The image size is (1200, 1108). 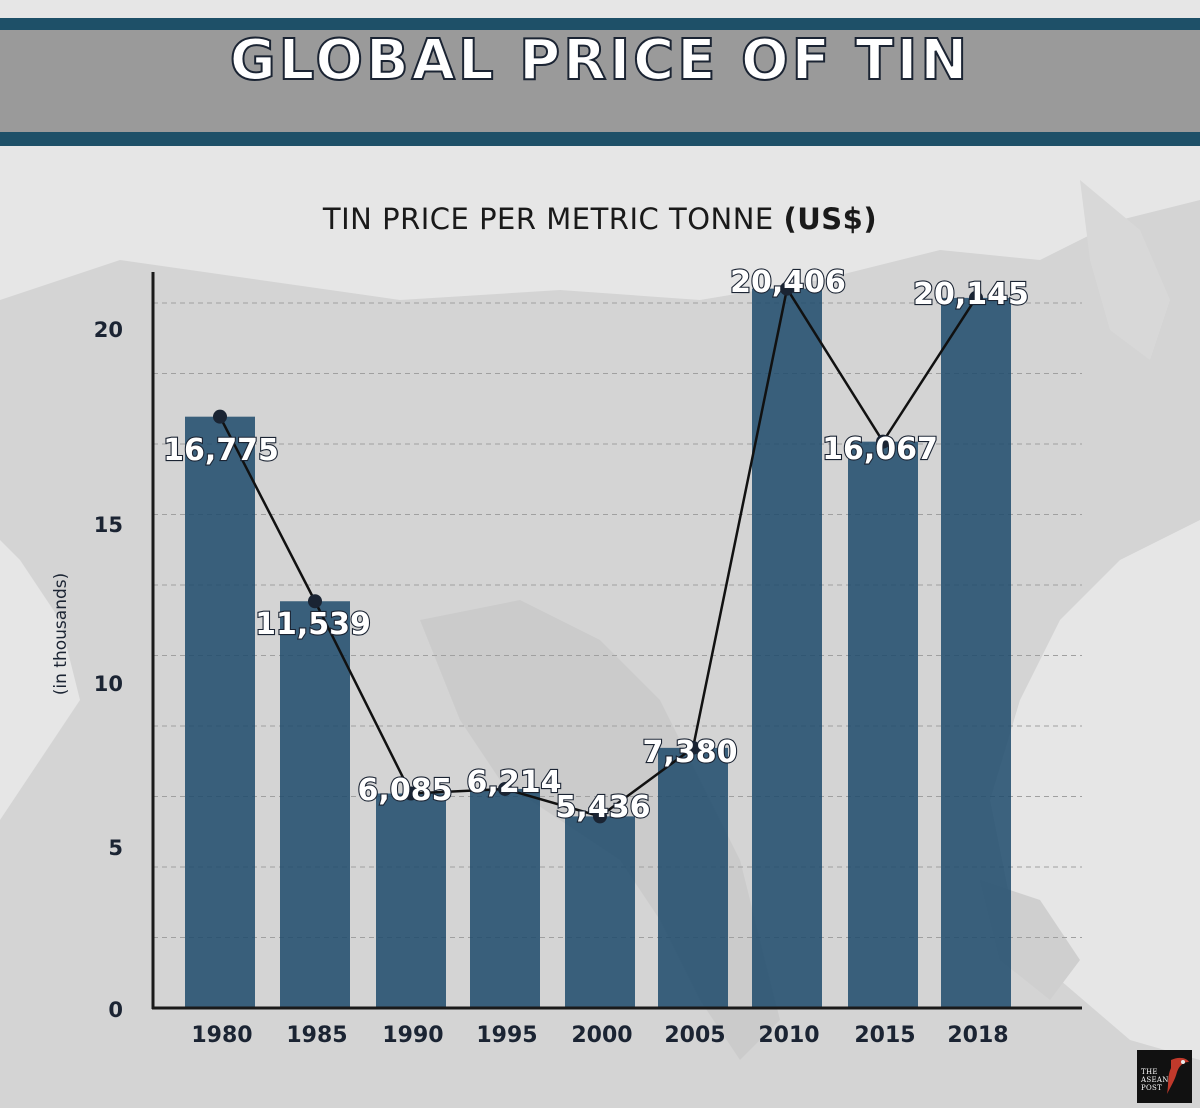 I want to click on y-tick-label: 10, so click(x=108, y=684).